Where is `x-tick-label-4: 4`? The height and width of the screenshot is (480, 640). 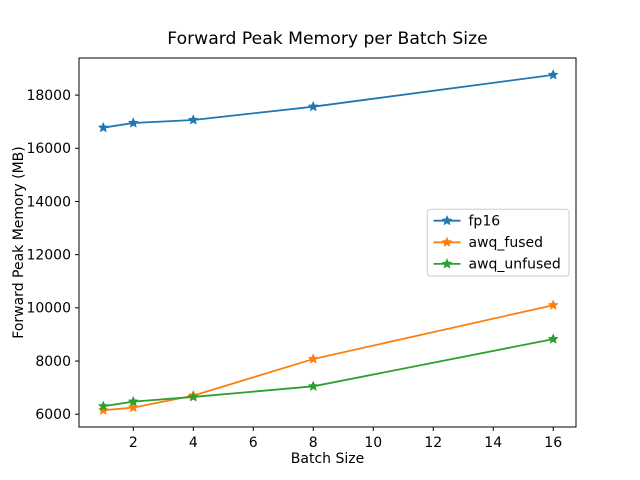 x-tick-label-4: 4 is located at coordinates (193, 443).